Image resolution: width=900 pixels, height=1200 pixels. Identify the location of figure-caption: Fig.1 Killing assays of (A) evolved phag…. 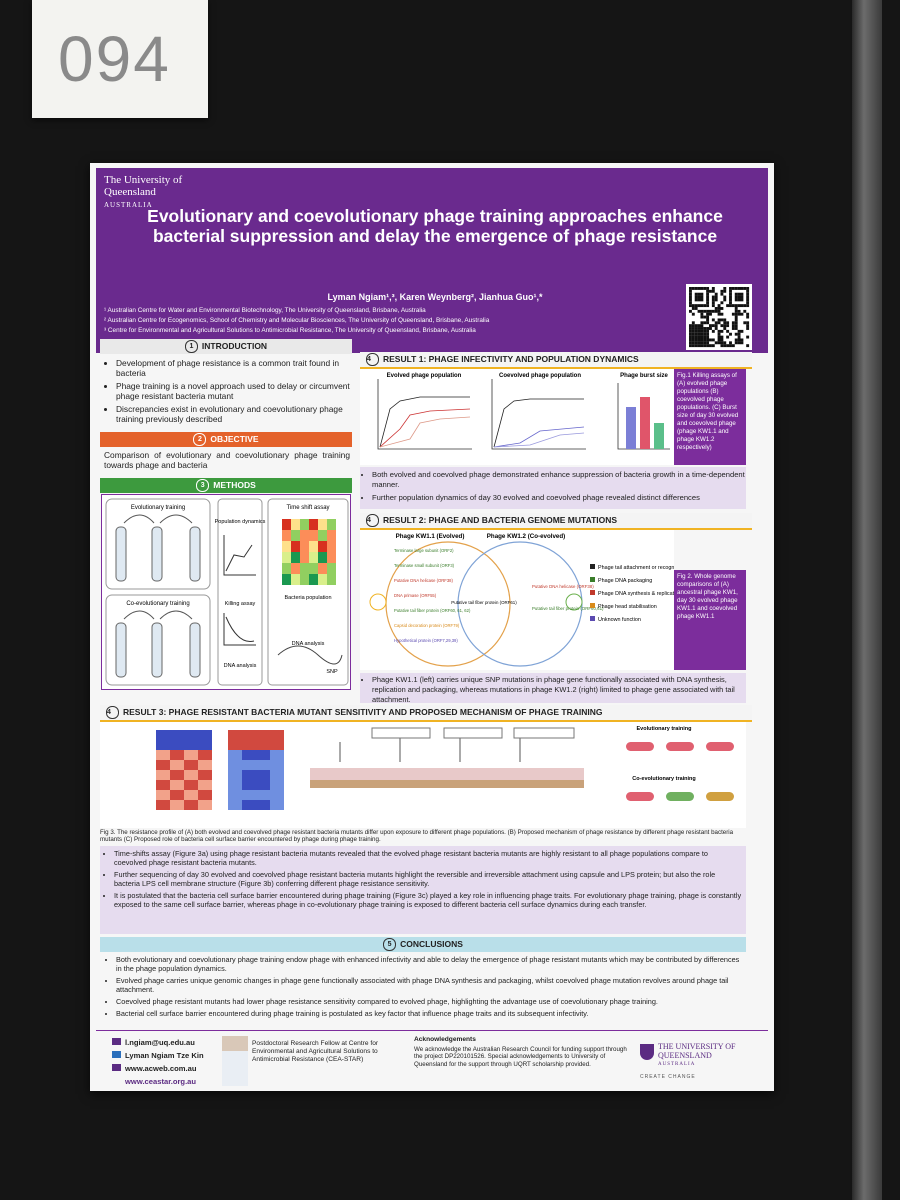
(710, 417).